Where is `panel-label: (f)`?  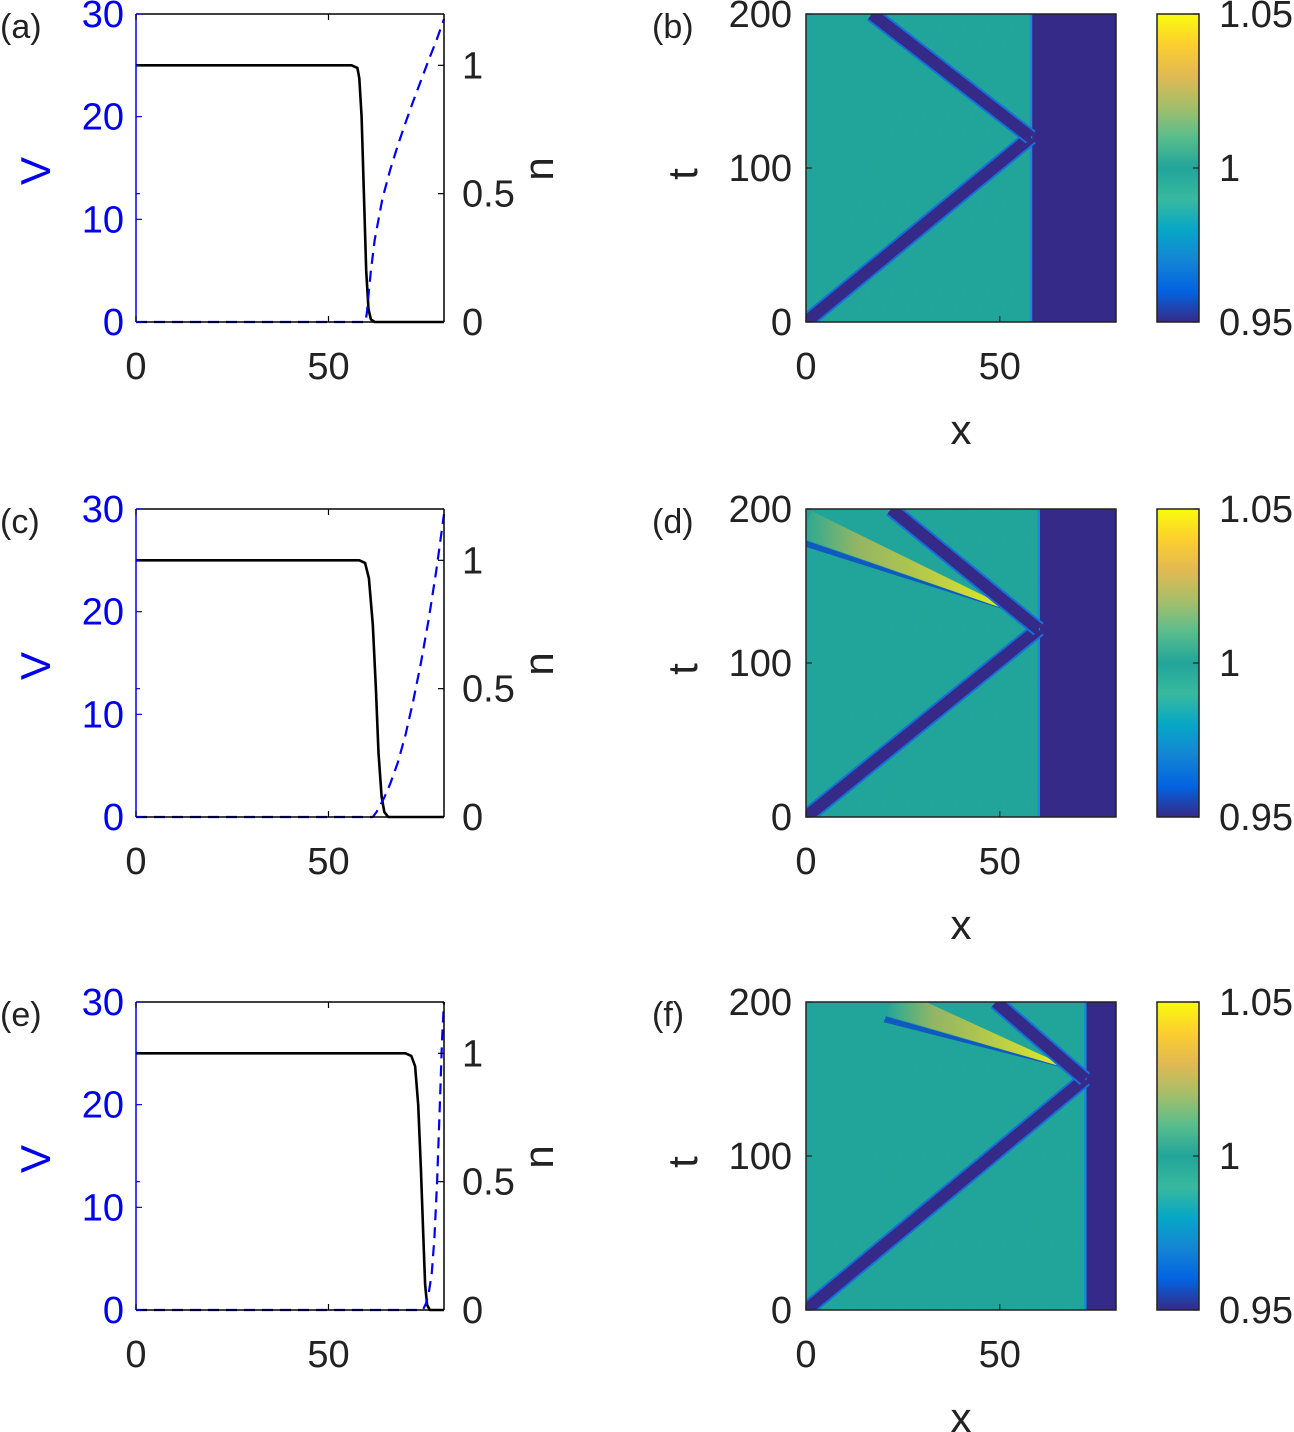 panel-label: (f) is located at coordinates (668, 1015).